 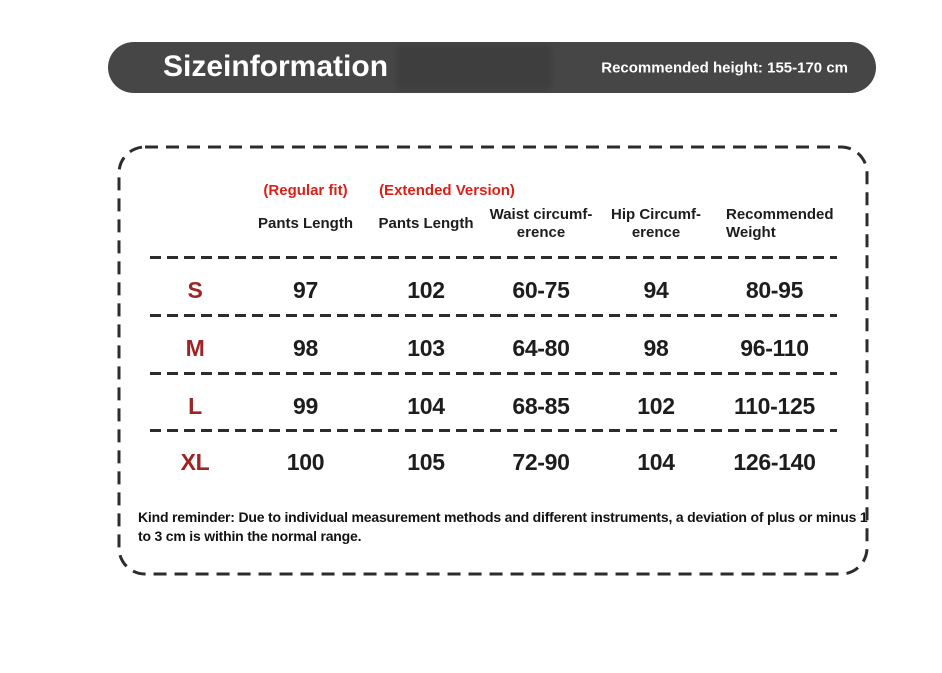 I want to click on pants-length-regular-label: Pants Length, so click(x=305, y=223).